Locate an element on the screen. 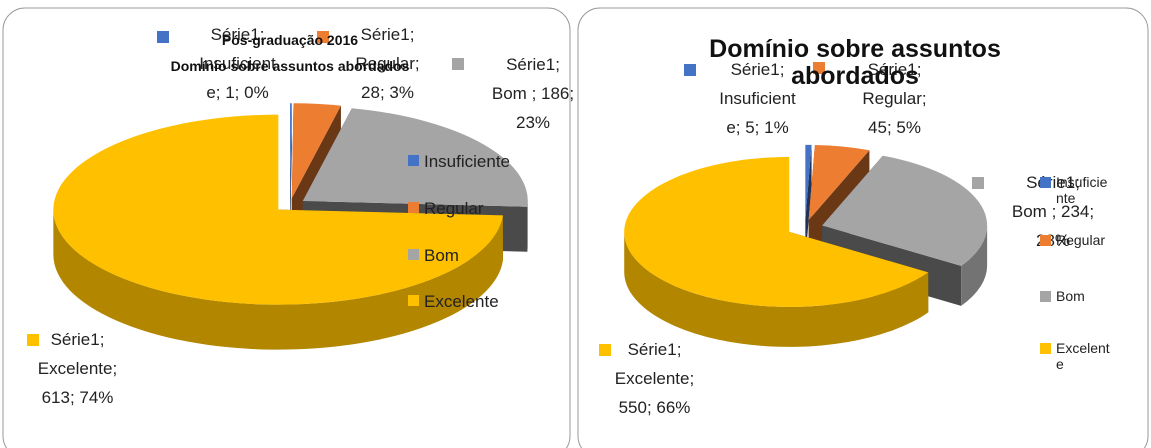 This screenshot has width=1151, height=448. data-label: Série1; Bom ; 234; 28% is located at coordinates (1053, 211).